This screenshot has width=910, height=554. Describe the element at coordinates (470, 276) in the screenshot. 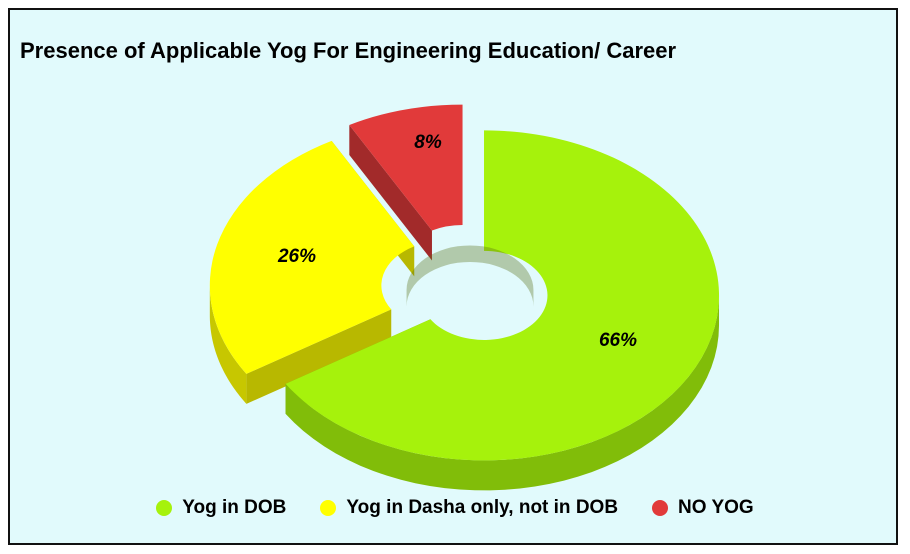

I see `doughnut-hole-wall` at that location.